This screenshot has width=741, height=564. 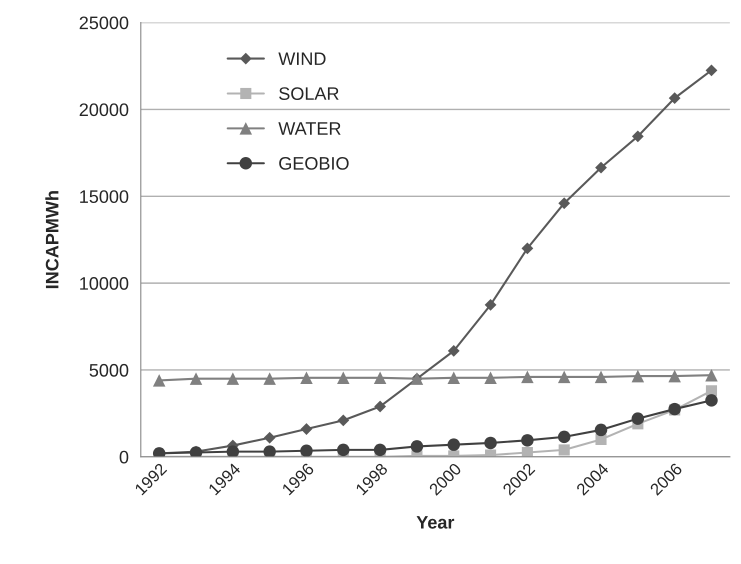 I want to click on y-tick-label: 10000, so click(x=104, y=283).